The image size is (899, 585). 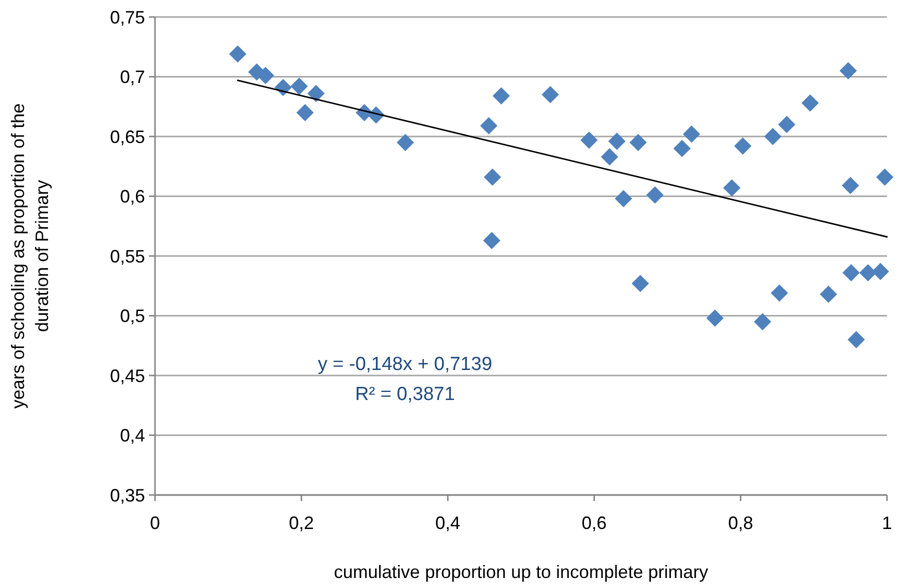 I want to click on x-tick-label: 0,6, so click(x=594, y=523).